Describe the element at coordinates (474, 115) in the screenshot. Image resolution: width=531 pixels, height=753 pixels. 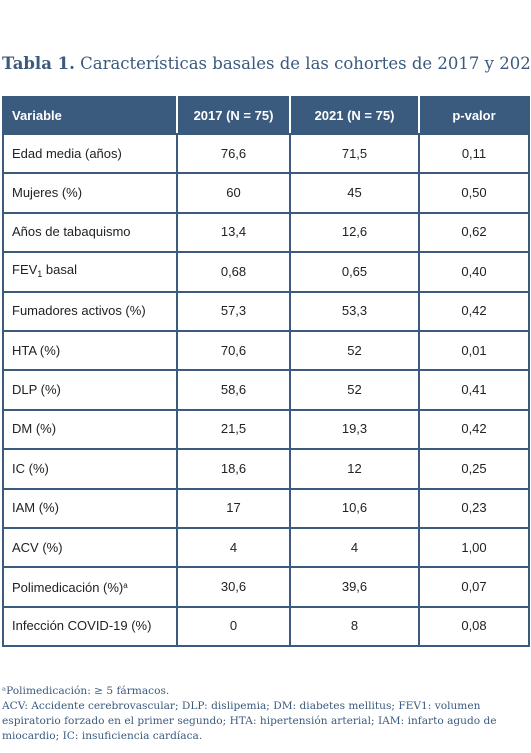
I see `header-p-value: p-valor` at that location.